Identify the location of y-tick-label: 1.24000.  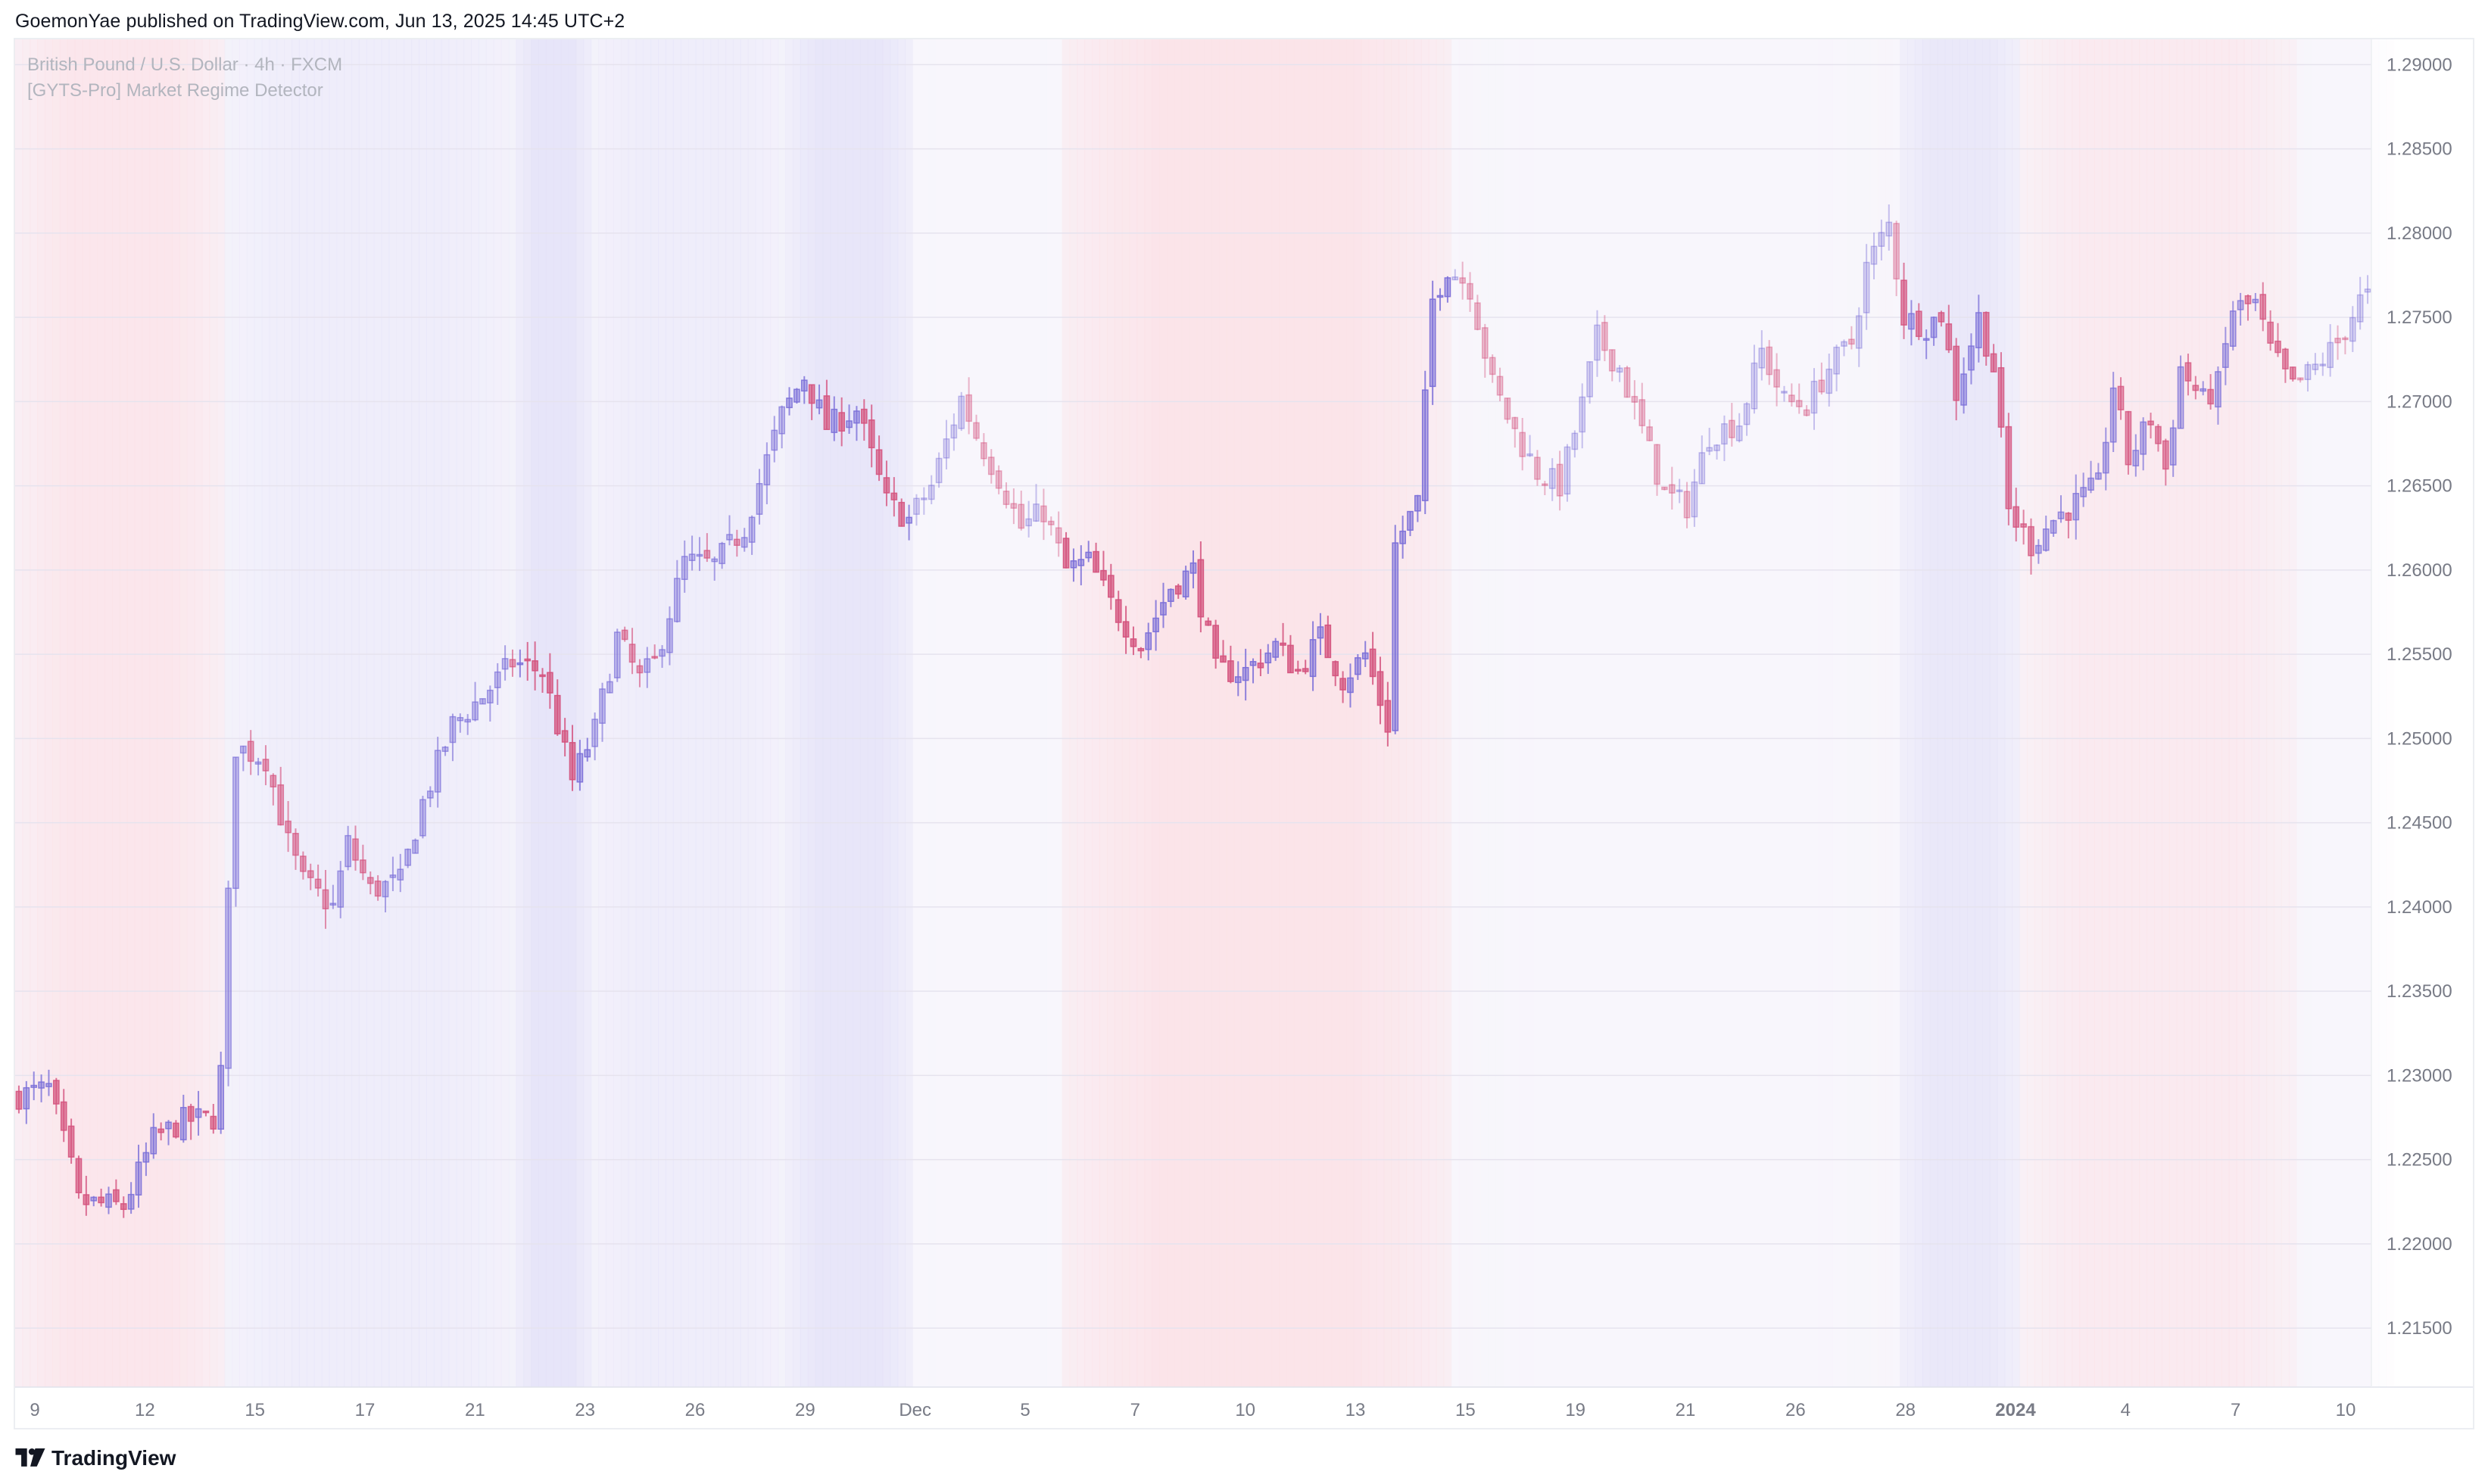
(2419, 907).